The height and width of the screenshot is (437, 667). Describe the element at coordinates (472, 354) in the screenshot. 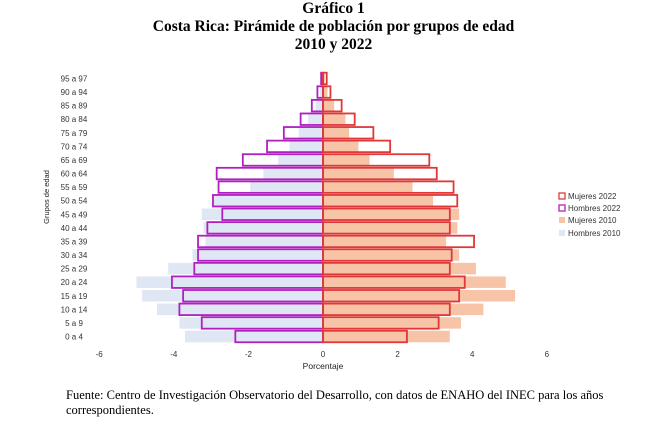

I see `x-tick-label: 4` at that location.